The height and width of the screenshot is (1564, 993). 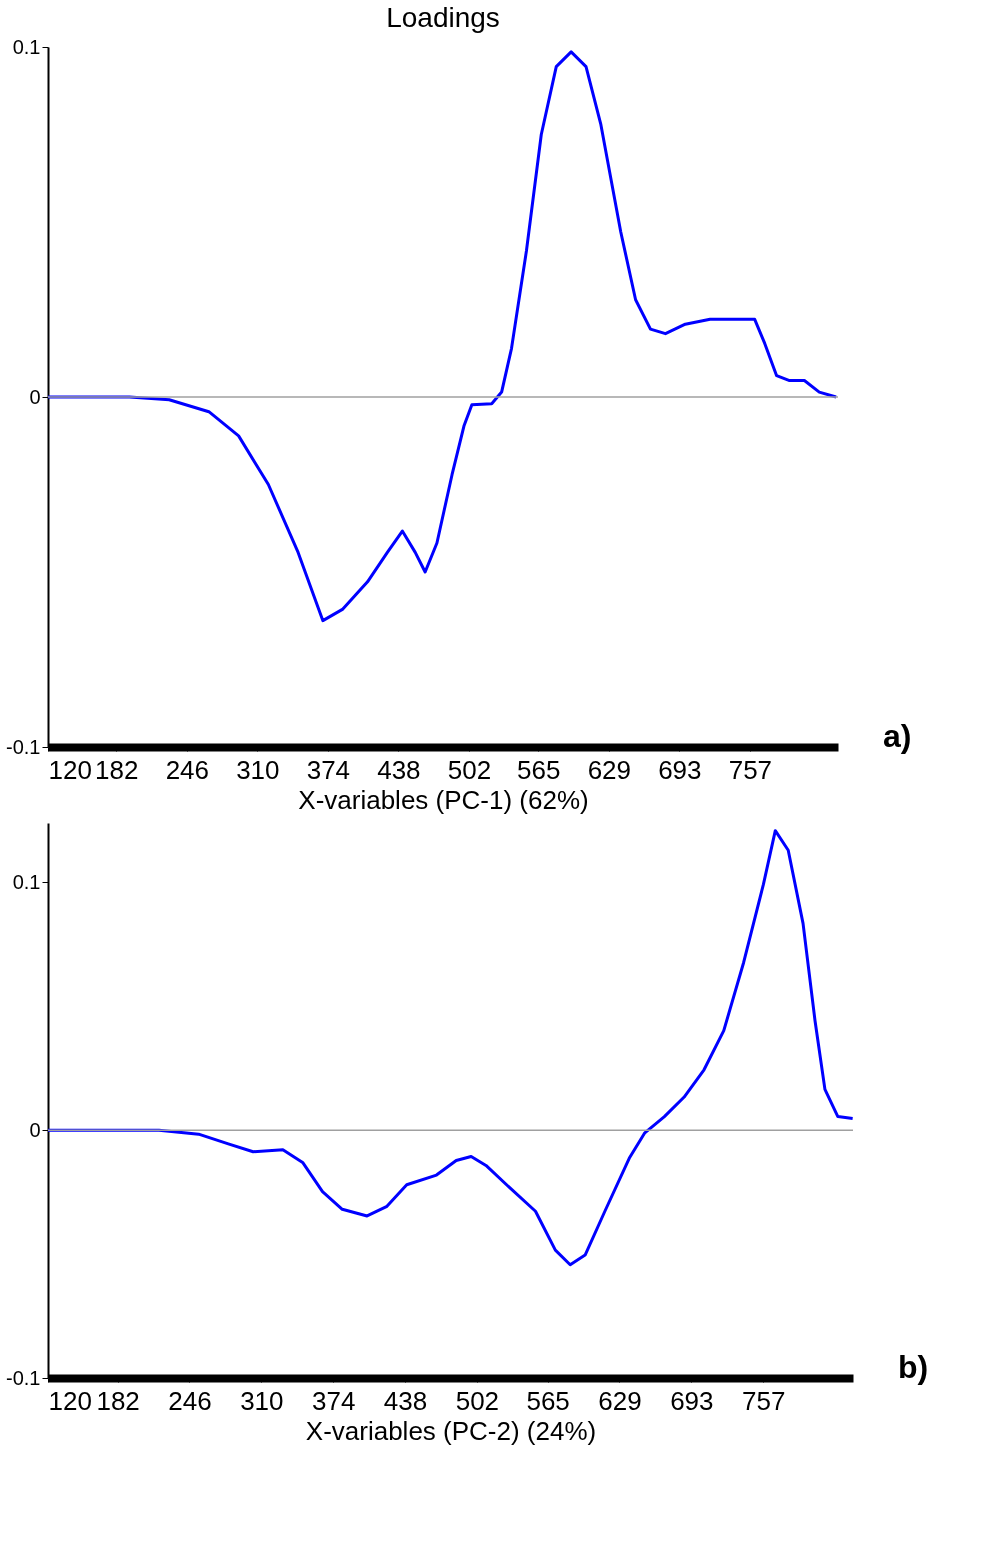 I want to click on text: a), so click(x=897, y=736).